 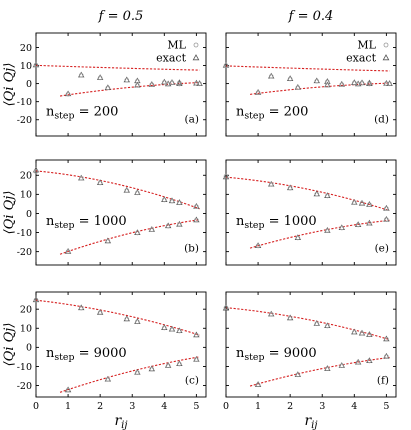 What do you see at coordinates (383, 380) in the screenshot?
I see `panel-tag: (f)` at bounding box center [383, 380].